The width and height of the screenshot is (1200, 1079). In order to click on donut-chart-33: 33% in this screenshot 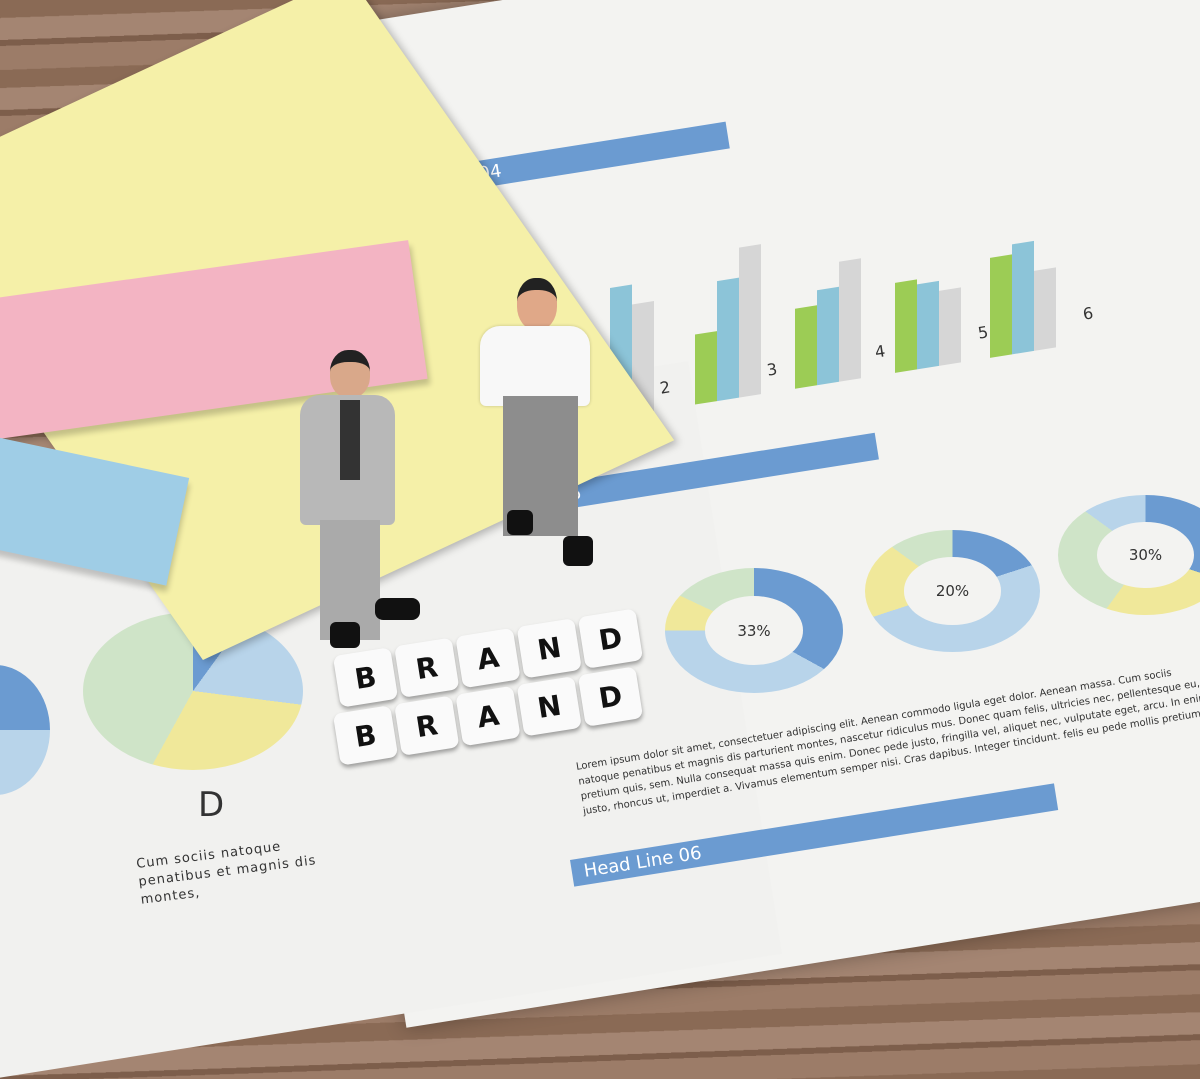, I will do `click(754, 630)`.